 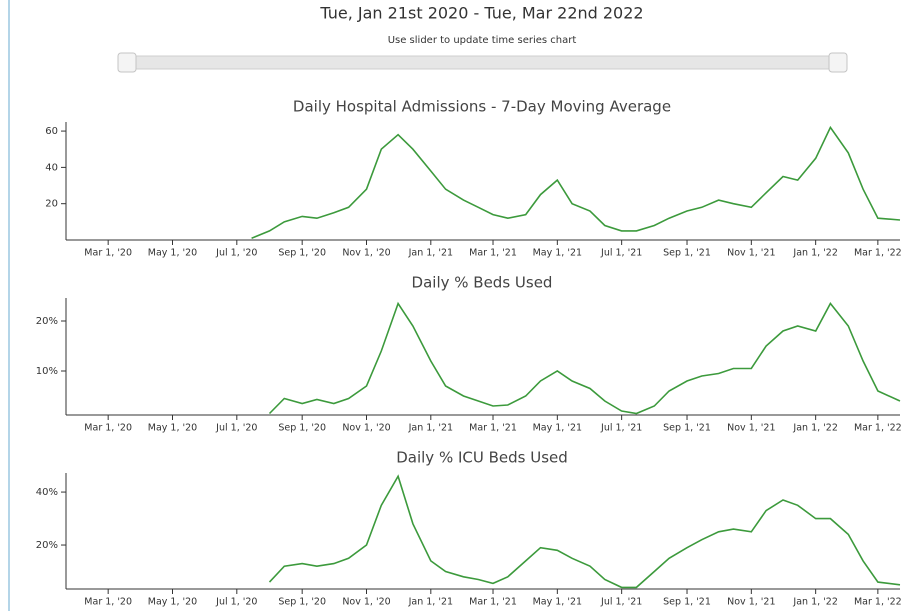 I want to click on y-tick-label: 20, so click(x=51, y=204).